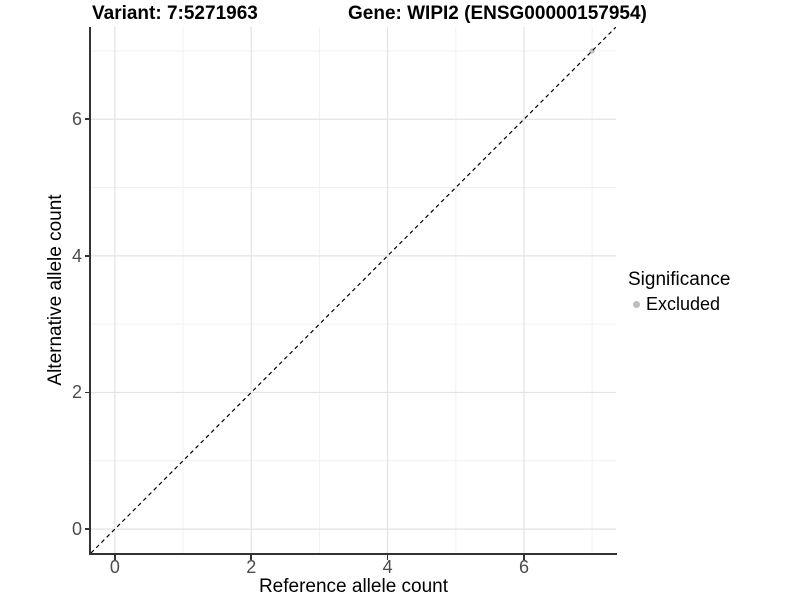  What do you see at coordinates (90, 291) in the screenshot?
I see `y-axis-line` at bounding box center [90, 291].